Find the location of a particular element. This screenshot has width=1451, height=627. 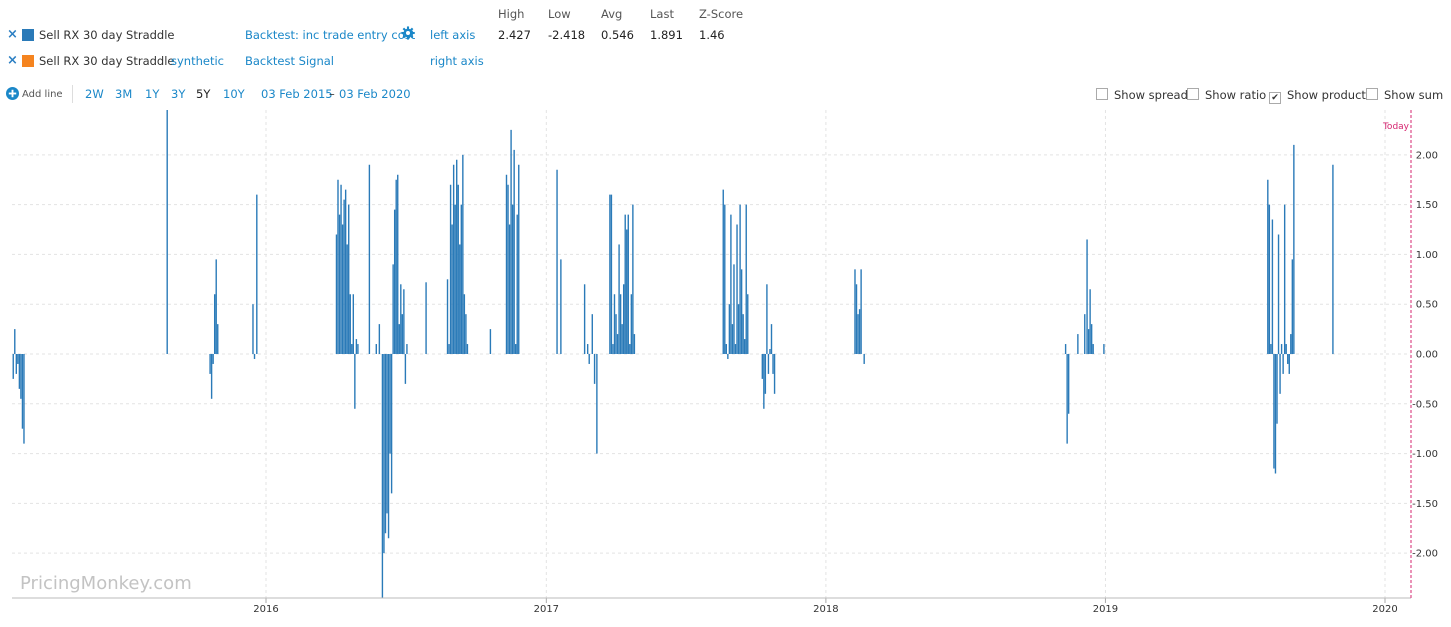

series-1-name: Sell RX 30 day Straddle is located at coordinates (107, 35).